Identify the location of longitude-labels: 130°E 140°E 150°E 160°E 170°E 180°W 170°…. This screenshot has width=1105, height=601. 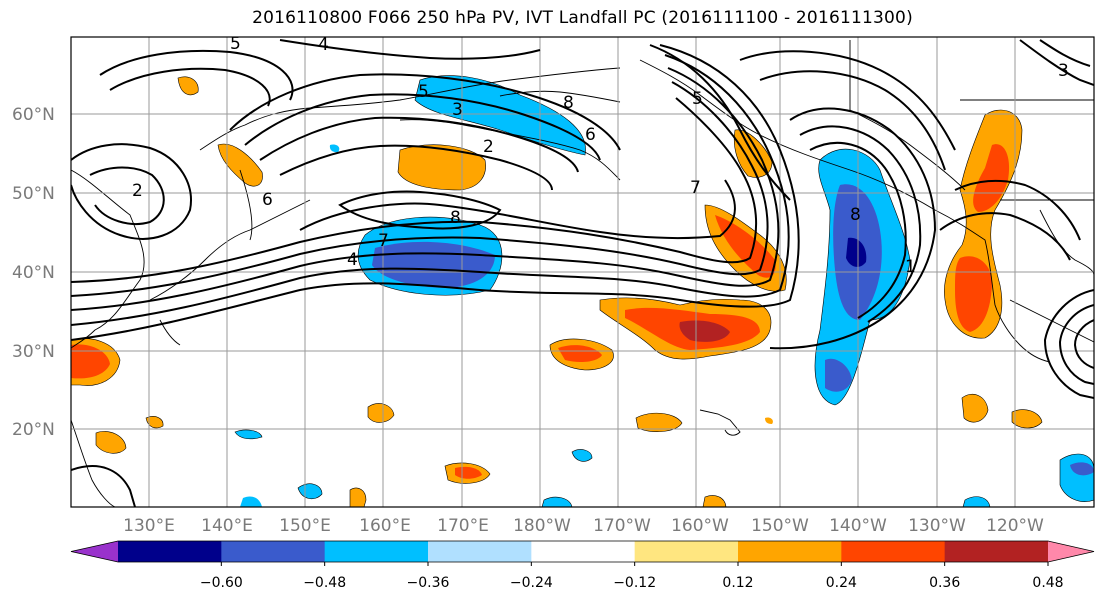
(583, 526).